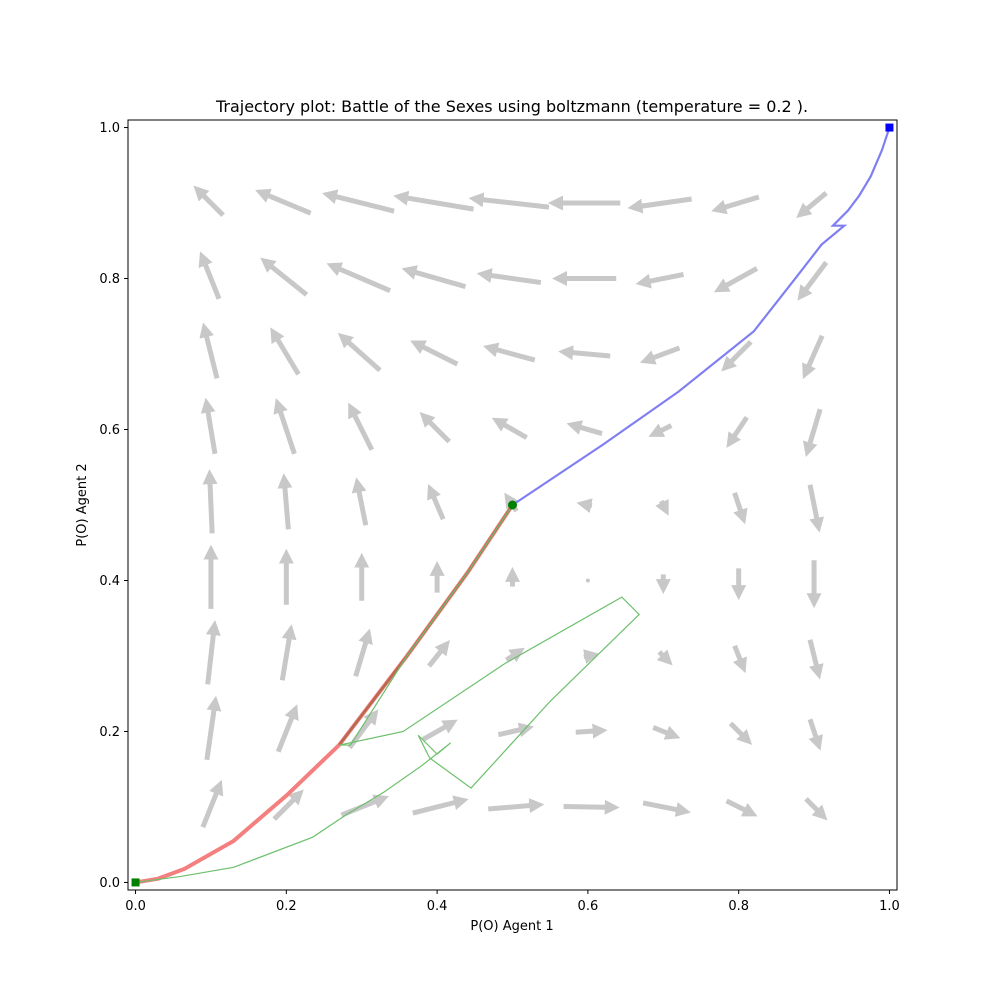 Image resolution: width=1000 pixels, height=1000 pixels. Describe the element at coordinates (889, 906) in the screenshot. I see `x-tick-label-5: 1.0` at that location.